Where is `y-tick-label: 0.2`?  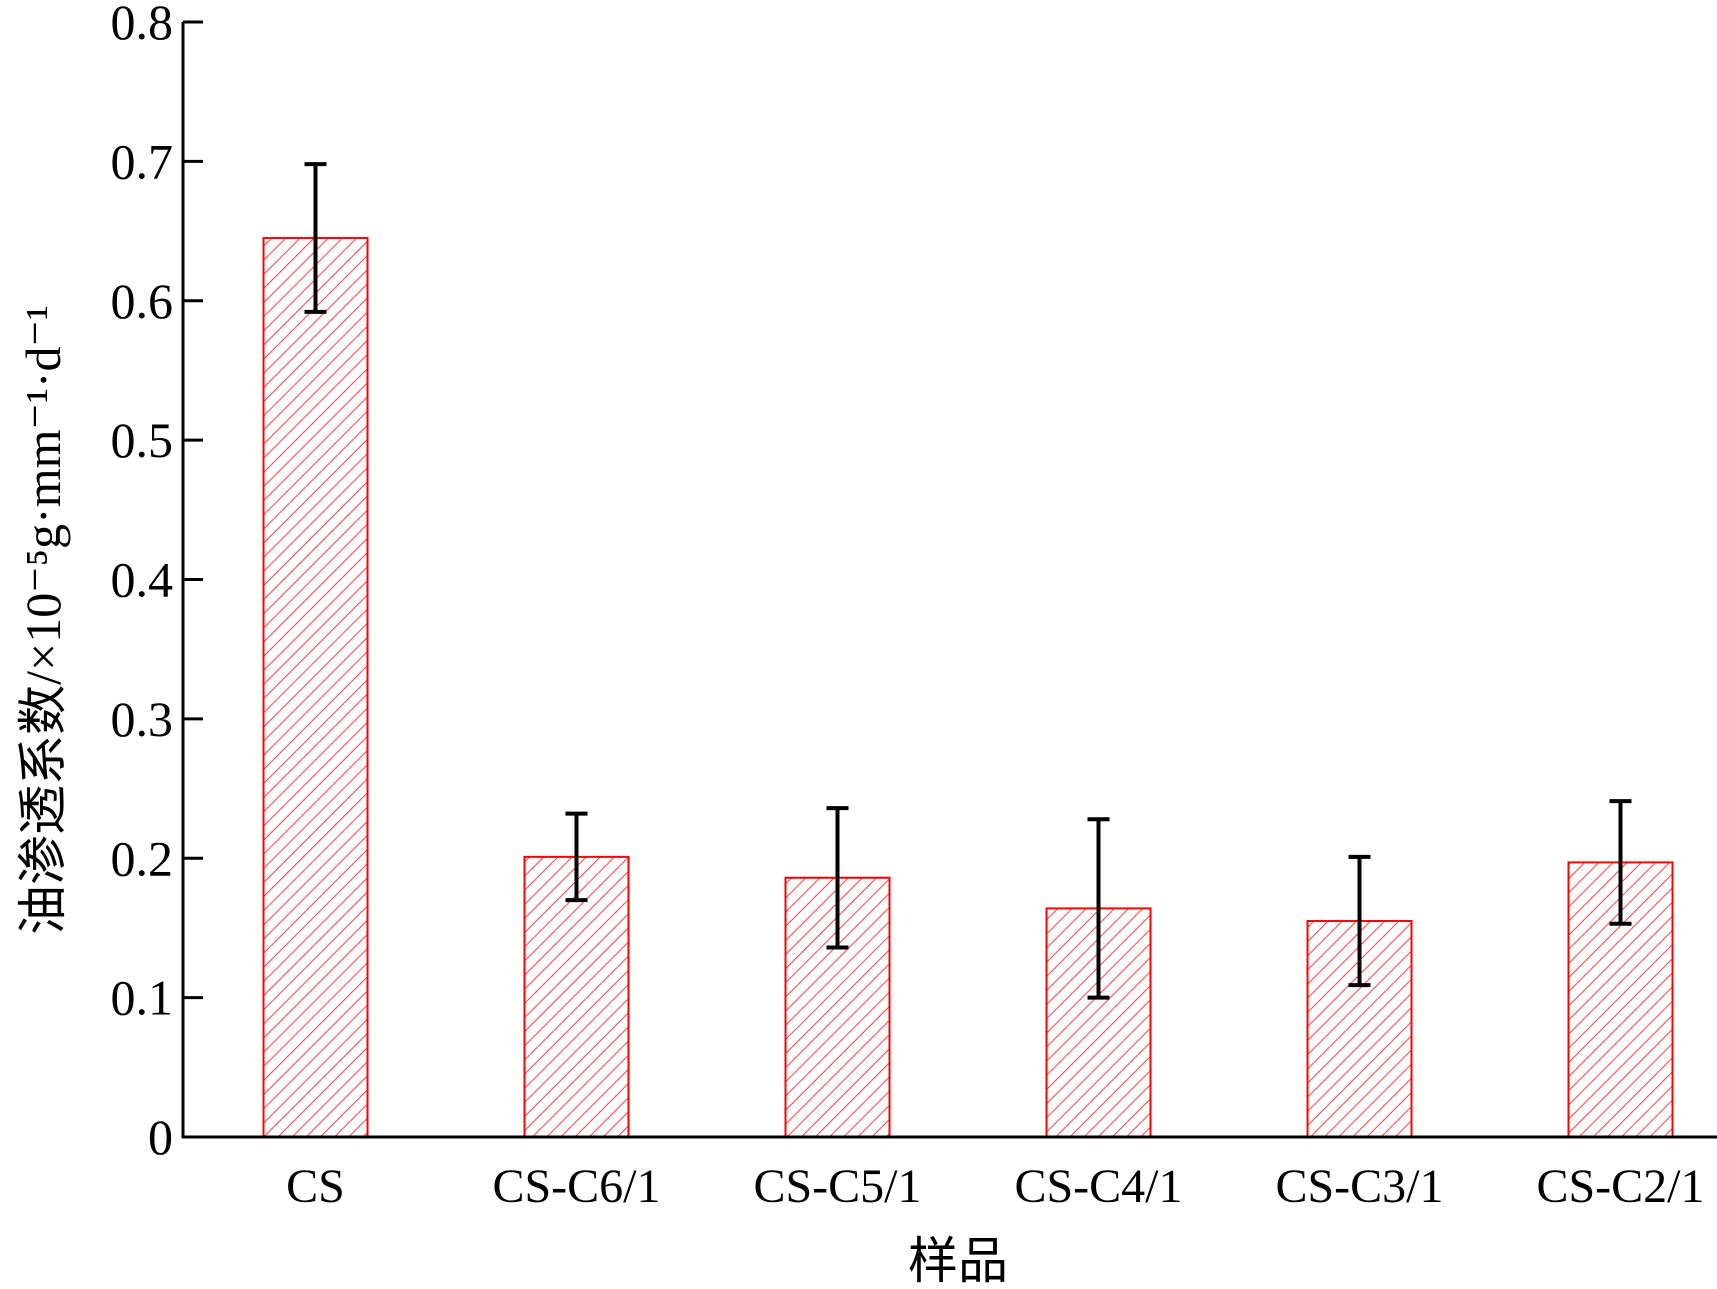 y-tick-label: 0.2 is located at coordinates (142, 858).